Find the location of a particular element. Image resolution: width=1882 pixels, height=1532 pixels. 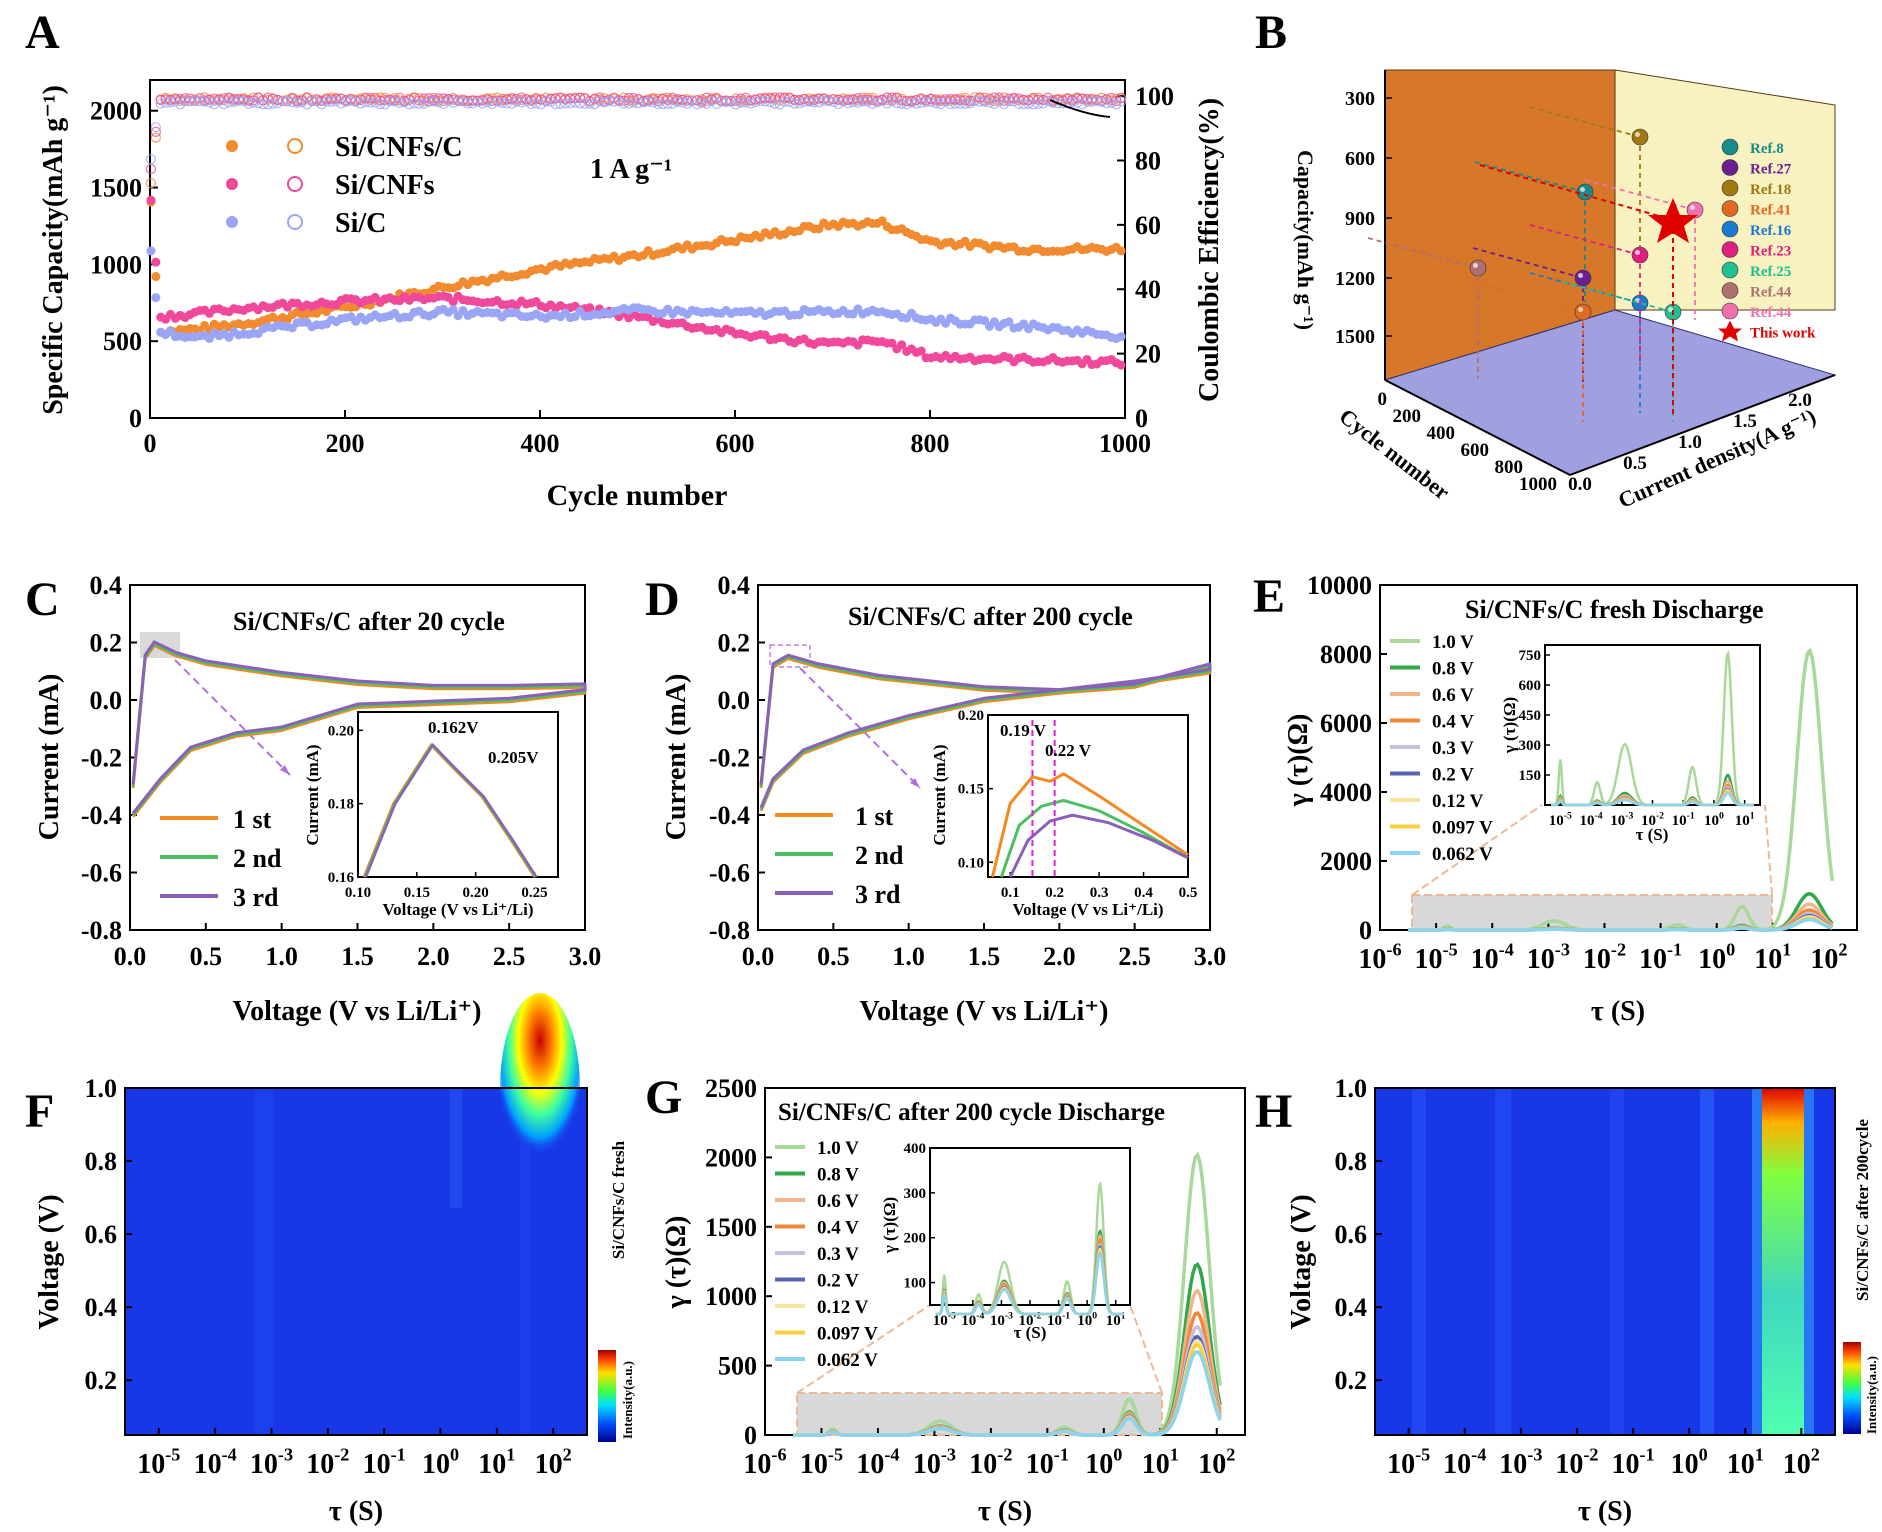

plot-frame is located at coordinates (637, 249).